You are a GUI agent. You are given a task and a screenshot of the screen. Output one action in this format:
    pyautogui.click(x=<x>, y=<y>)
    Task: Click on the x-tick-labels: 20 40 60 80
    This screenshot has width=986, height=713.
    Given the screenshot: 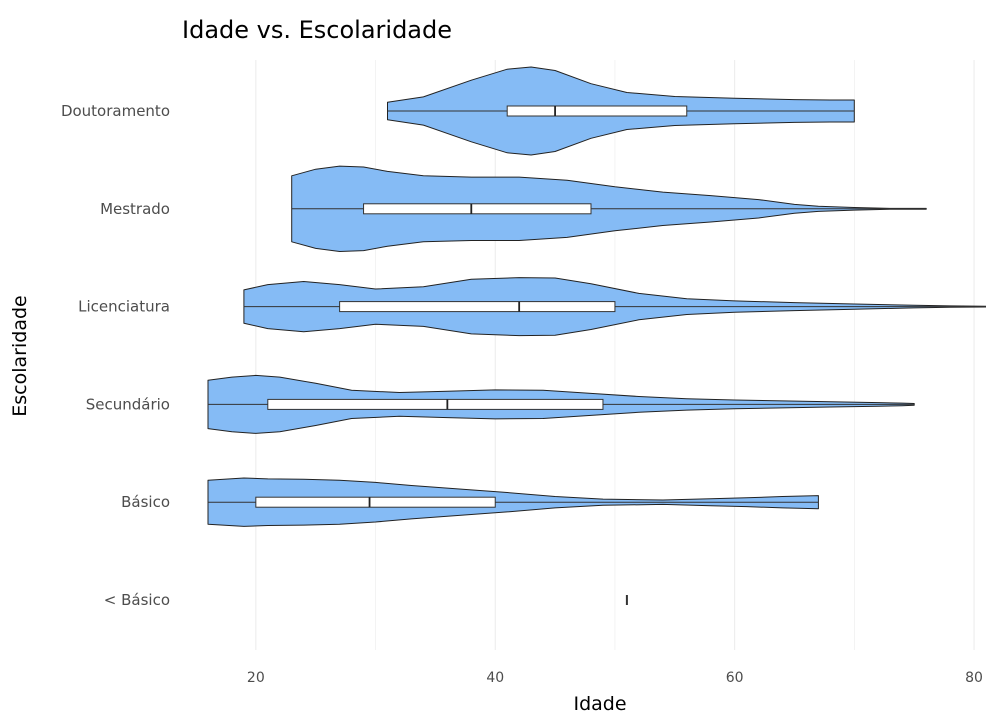 What is the action you would take?
    pyautogui.click(x=615, y=678)
    